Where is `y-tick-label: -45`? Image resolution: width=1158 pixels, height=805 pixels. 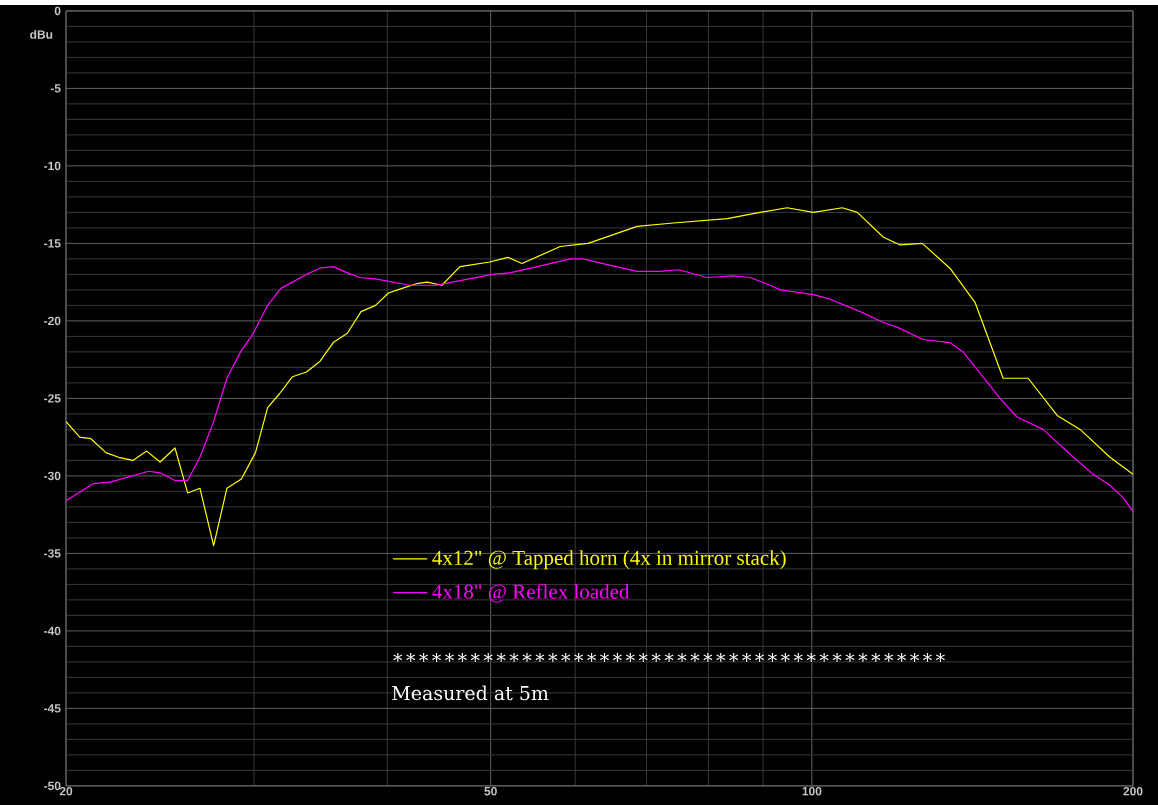 y-tick-label: -45 is located at coordinates (52, 708).